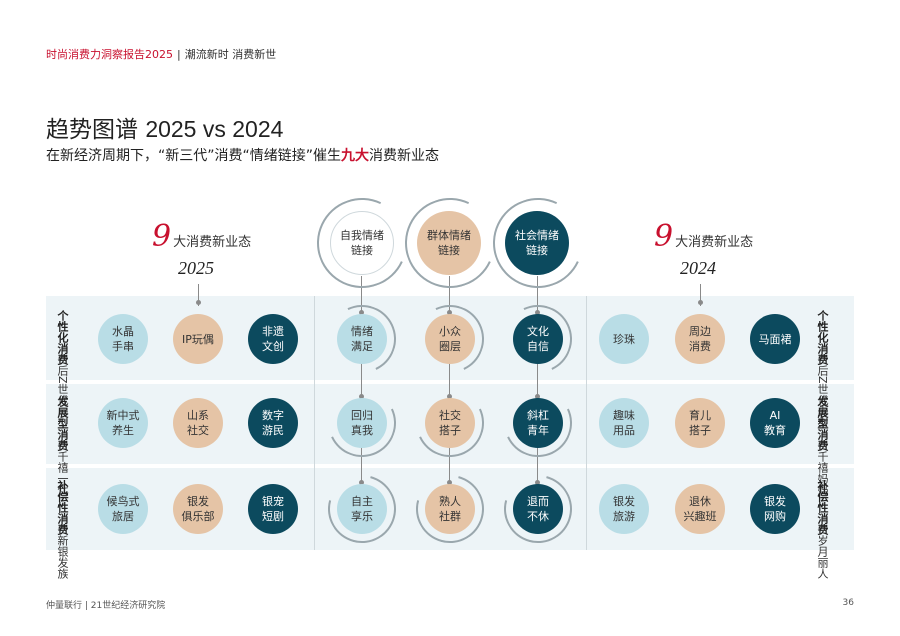  Describe the element at coordinates (822, 507) in the screenshot. I see `row-label-right-3-type: 补偿性消费` at that location.